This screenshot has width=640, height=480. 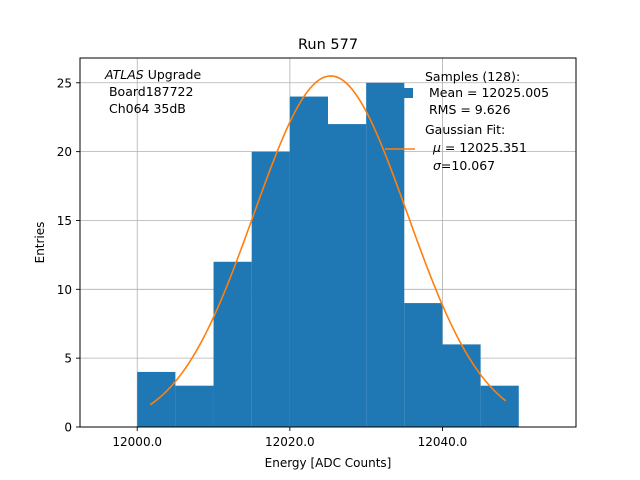 I want to click on y-tick-label: 10, so click(x=64, y=290).